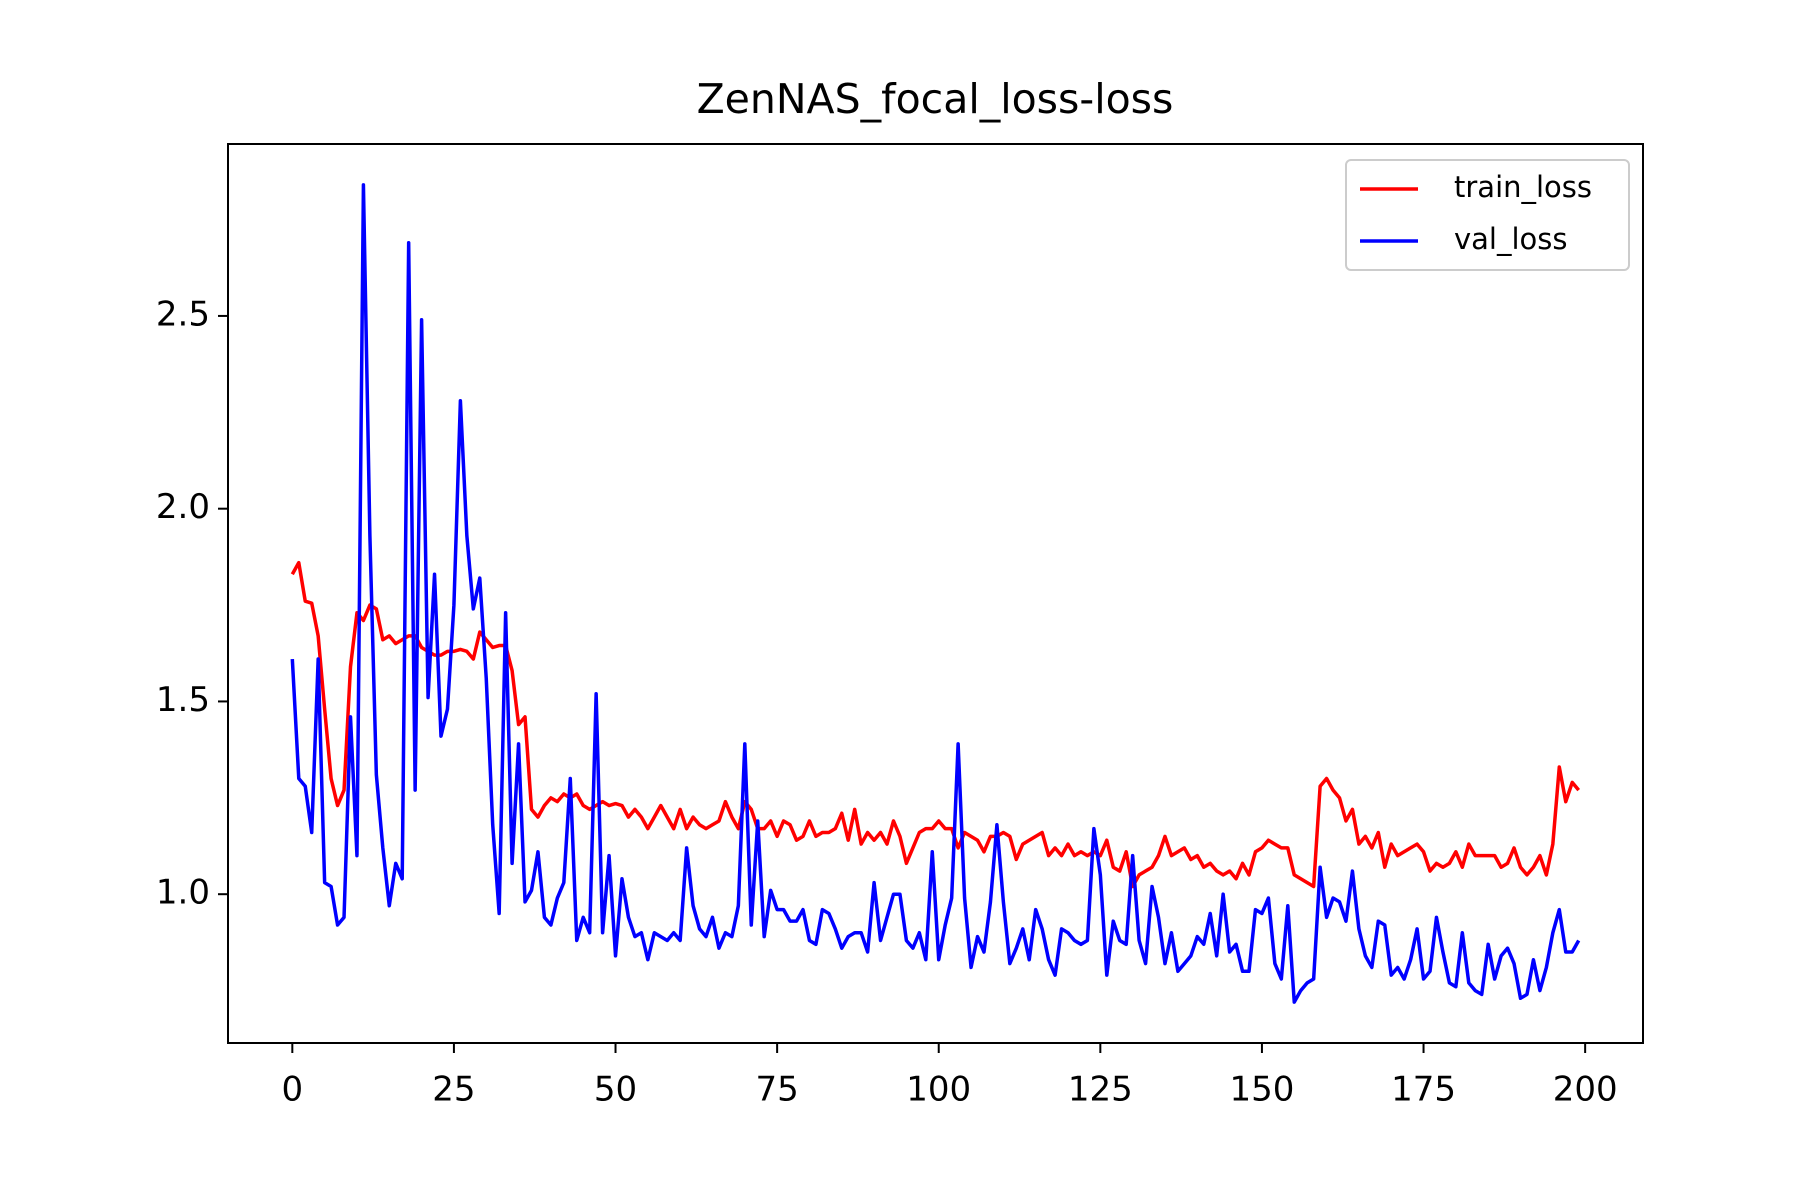  What do you see at coordinates (1261, 1090) in the screenshot?
I see `x-tick-label: 150` at bounding box center [1261, 1090].